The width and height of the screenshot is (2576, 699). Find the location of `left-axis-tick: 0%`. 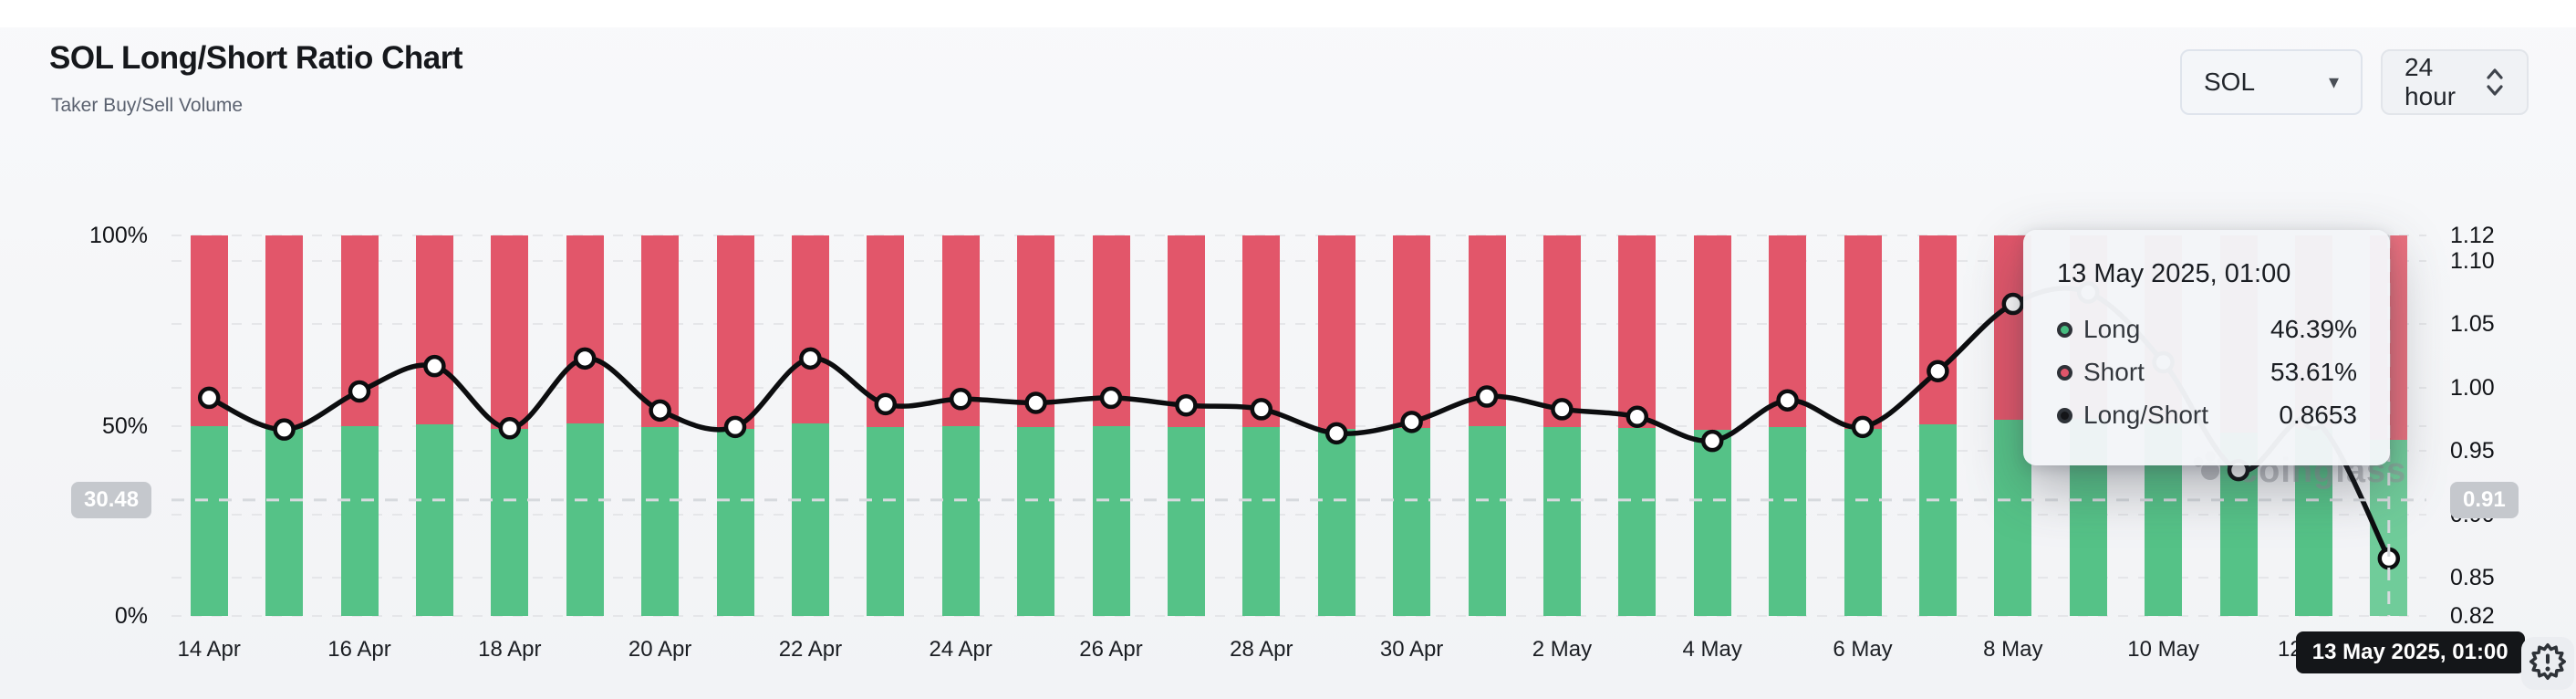

left-axis-tick: 0% is located at coordinates (131, 616).